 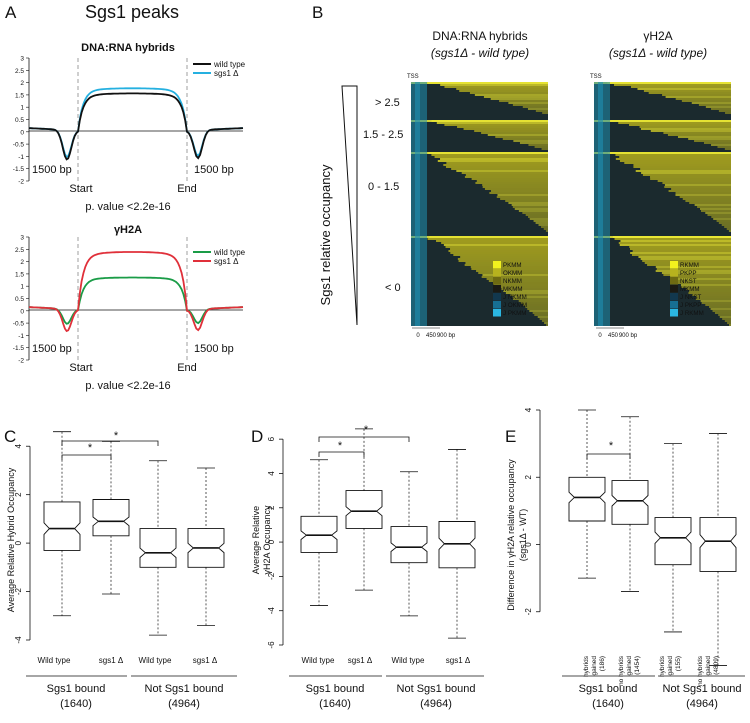 I want to click on start-label: Start, so click(x=80, y=189).